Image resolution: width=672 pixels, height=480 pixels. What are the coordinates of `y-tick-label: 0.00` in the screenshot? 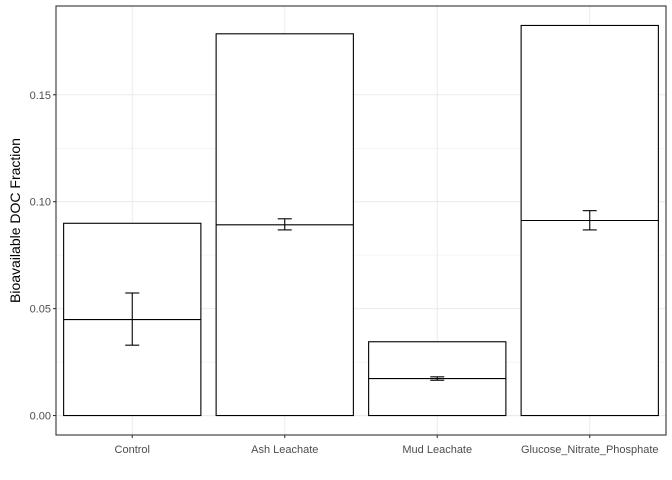 It's located at (40, 417).